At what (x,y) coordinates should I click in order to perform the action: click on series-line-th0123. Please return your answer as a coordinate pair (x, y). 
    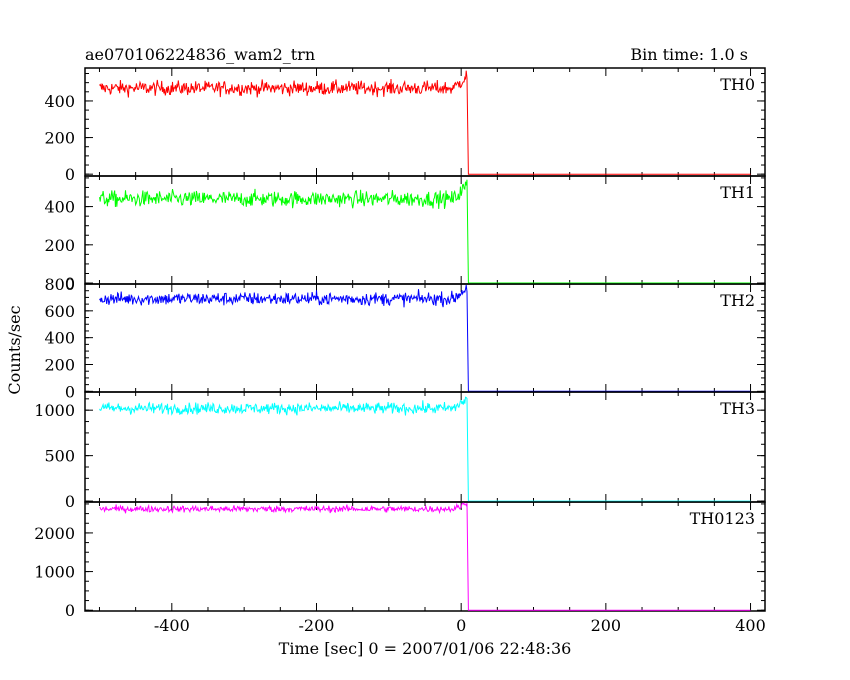
    Looking at the image, I should click on (425, 556).